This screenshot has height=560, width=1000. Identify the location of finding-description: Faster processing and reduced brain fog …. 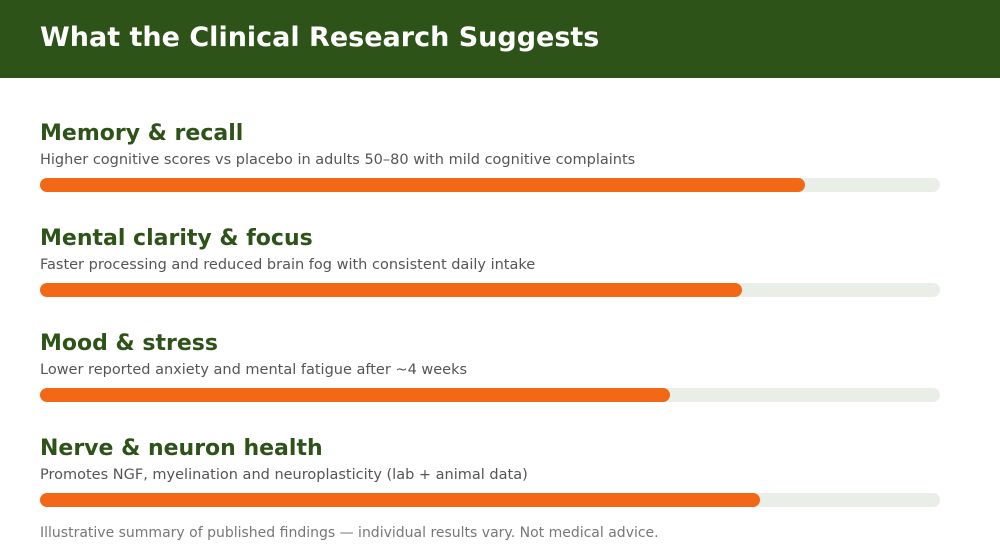
(288, 265).